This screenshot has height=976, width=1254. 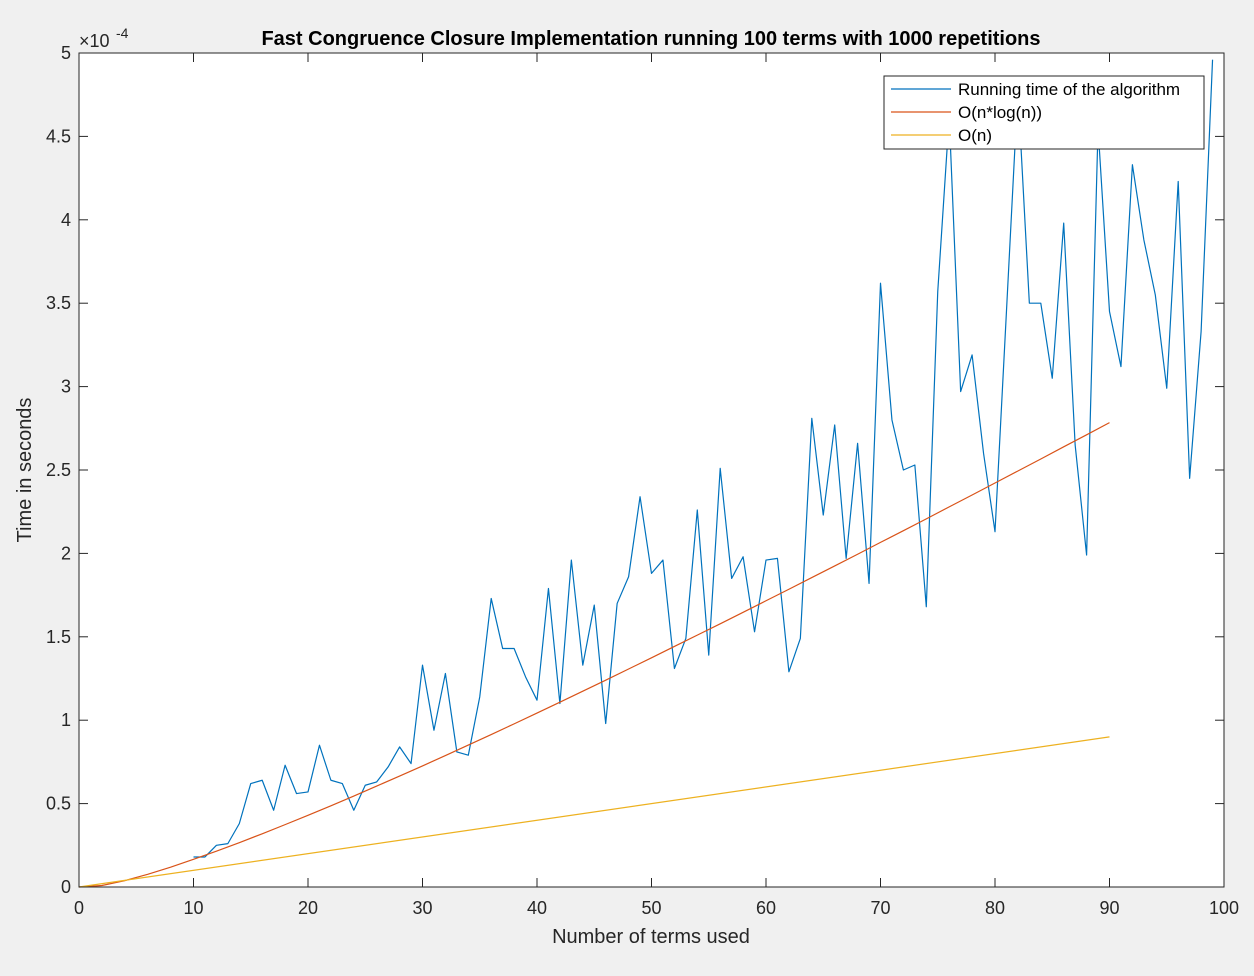 I want to click on y-tick-label: 4.5, so click(x=58, y=136).